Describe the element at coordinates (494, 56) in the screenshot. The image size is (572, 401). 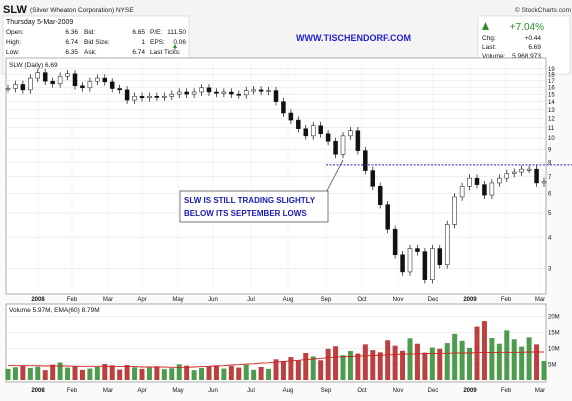
I see `volume-label: Volume:` at that location.